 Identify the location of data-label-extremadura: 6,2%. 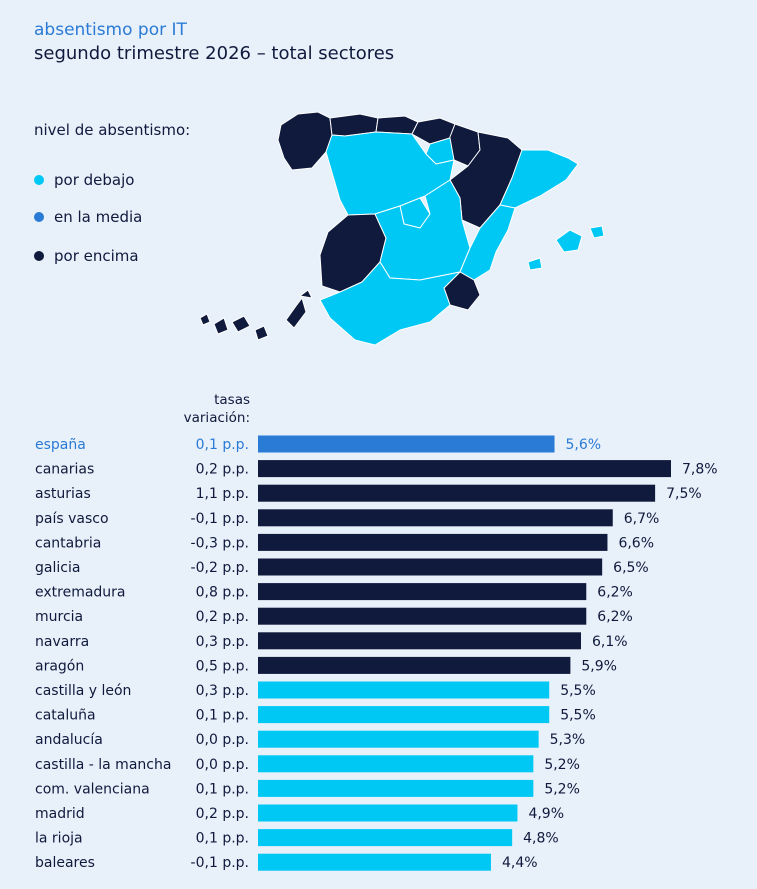
(615, 593).